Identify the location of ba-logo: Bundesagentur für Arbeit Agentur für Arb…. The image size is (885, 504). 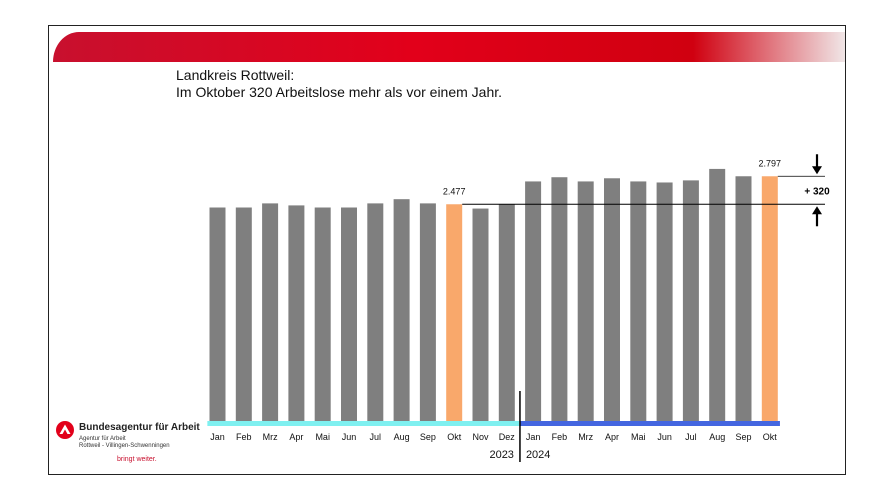
(130, 445).